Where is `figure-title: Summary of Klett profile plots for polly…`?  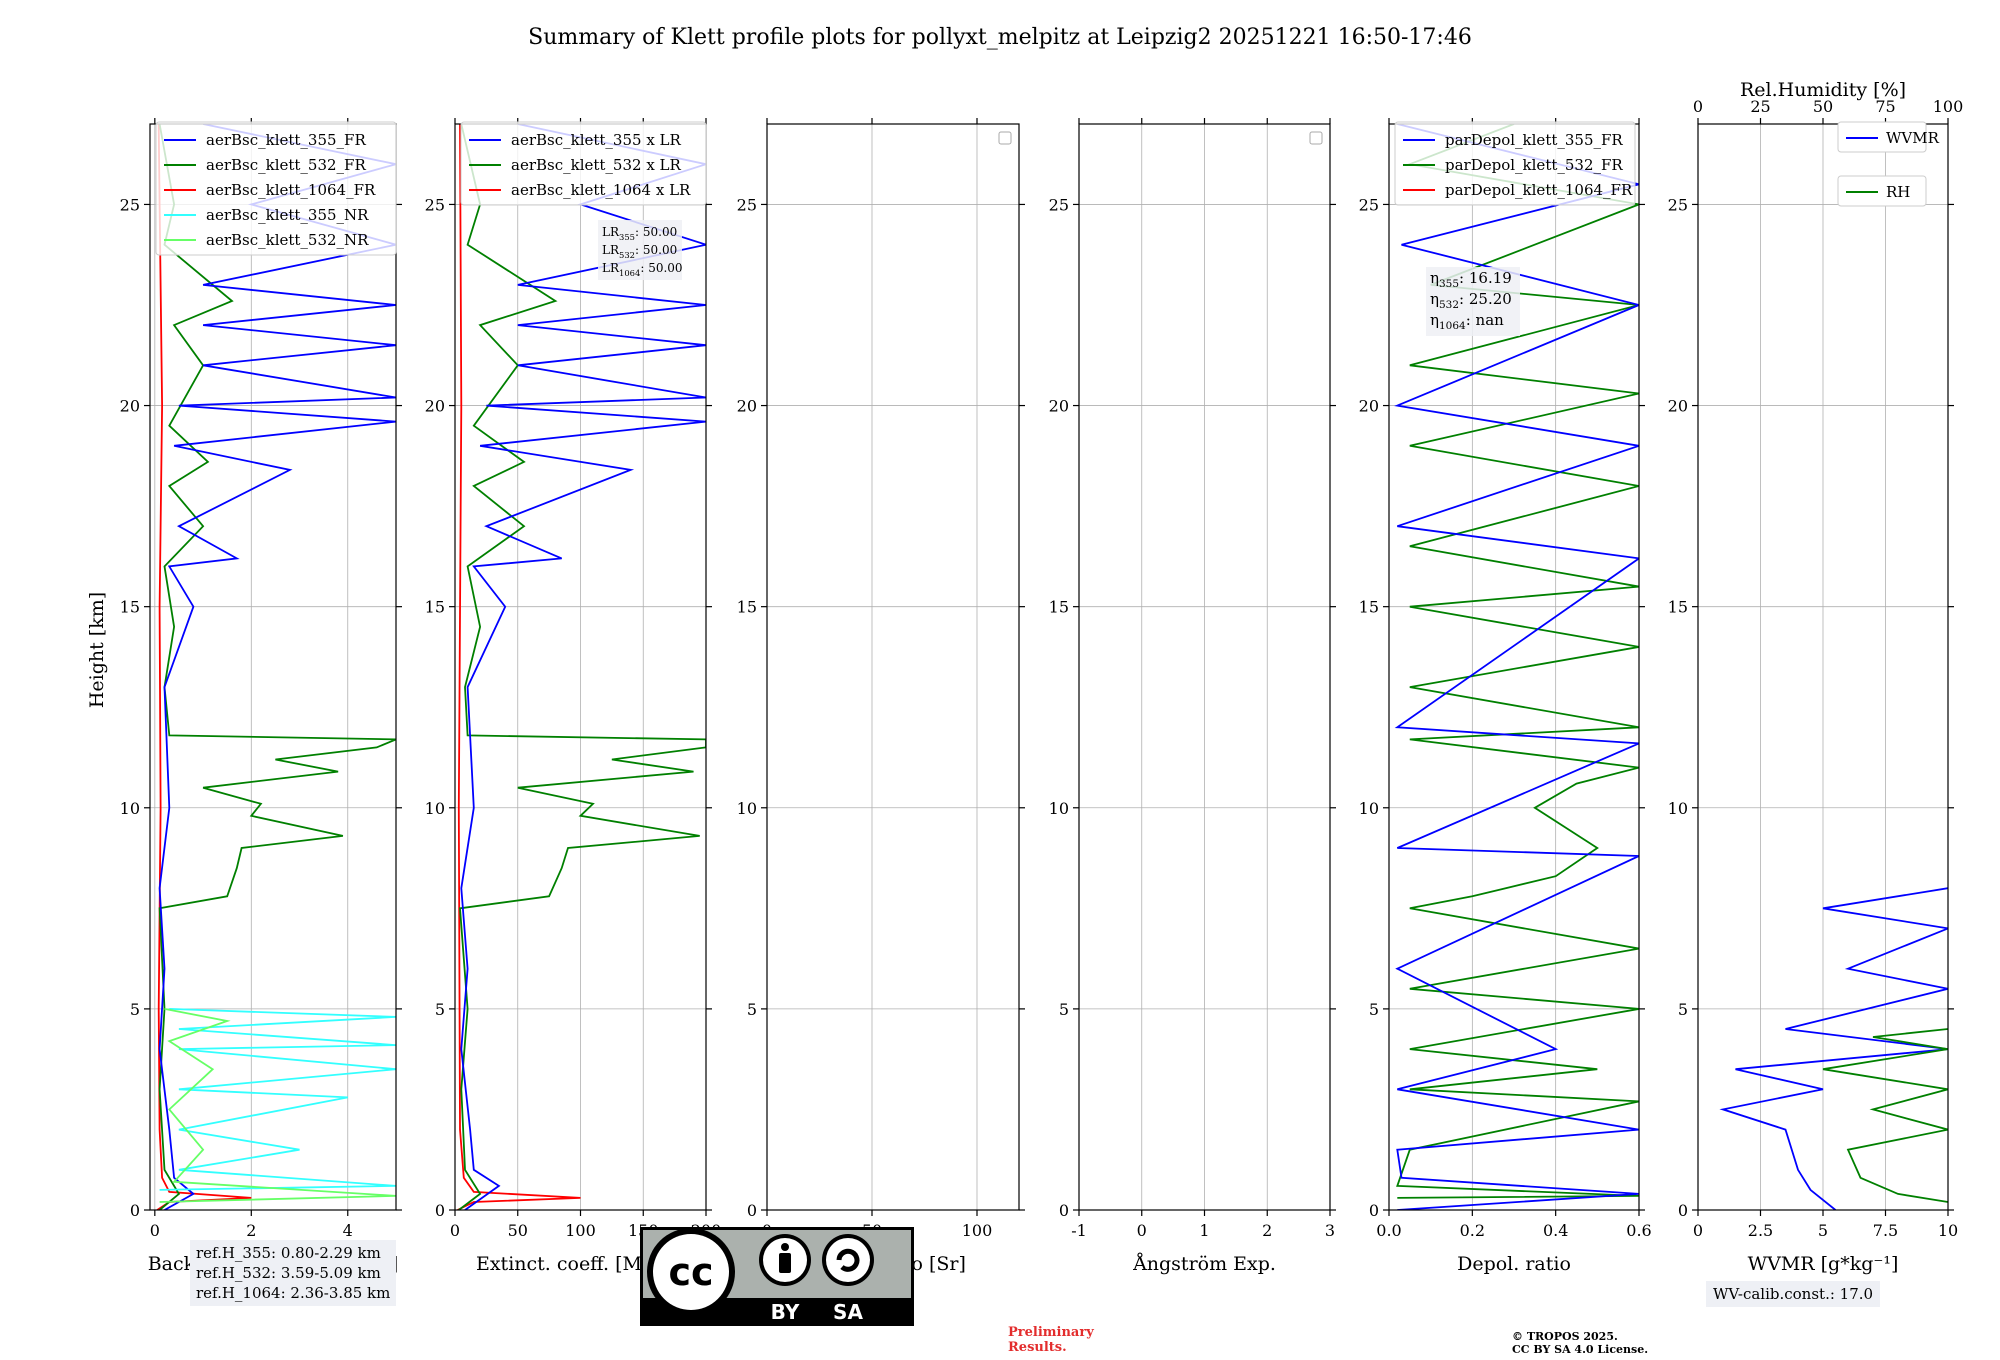 figure-title: Summary of Klett profile plots for polly… is located at coordinates (1000, 37).